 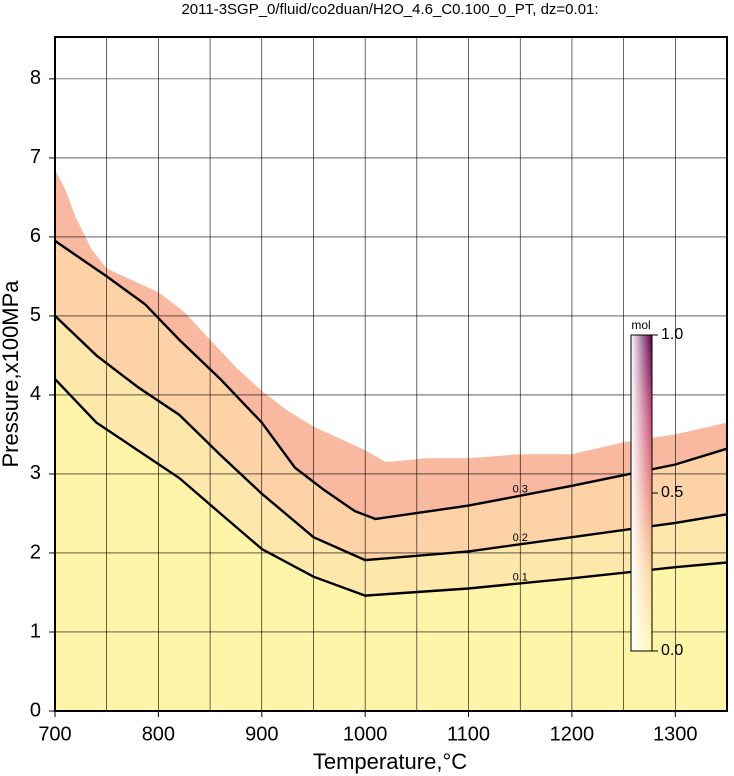 I want to click on colorbar-label: mol, so click(x=640, y=325).